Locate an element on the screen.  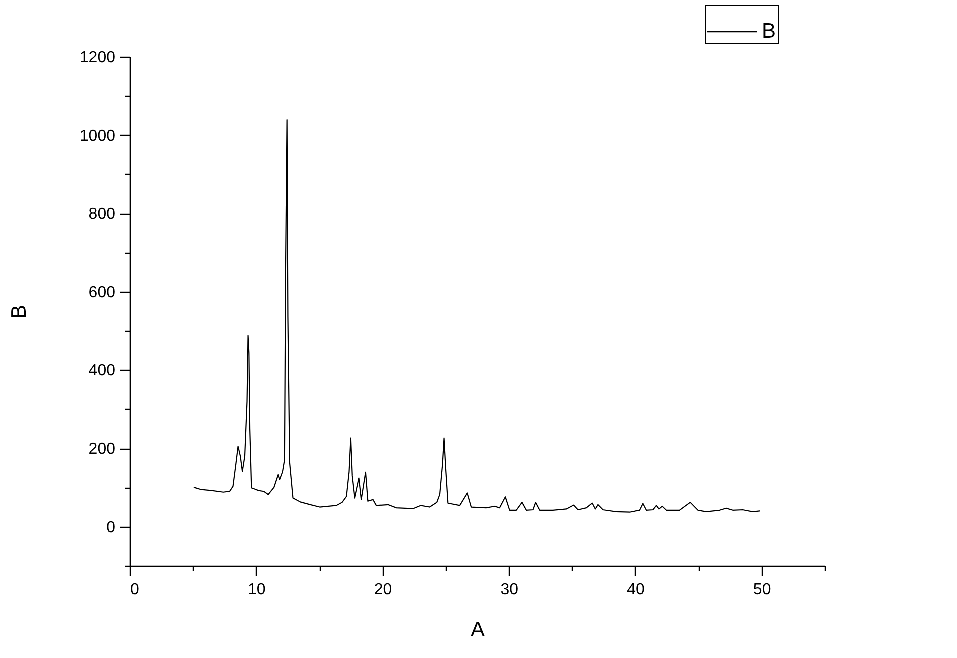
x-tick-label: 10 is located at coordinates (257, 590).